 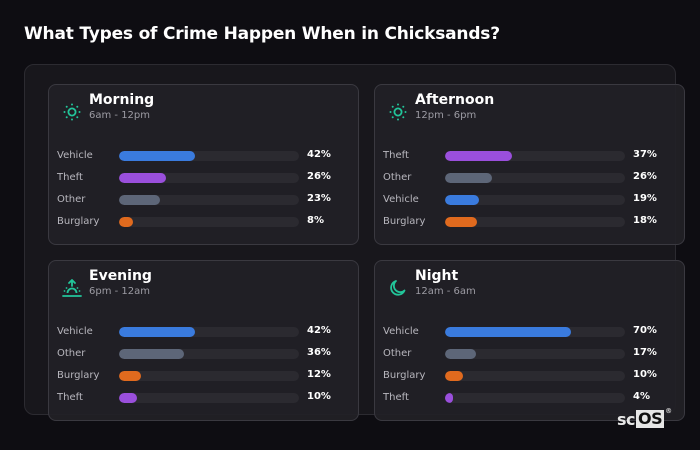 What do you see at coordinates (437, 276) in the screenshot?
I see `card-title: Night` at bounding box center [437, 276].